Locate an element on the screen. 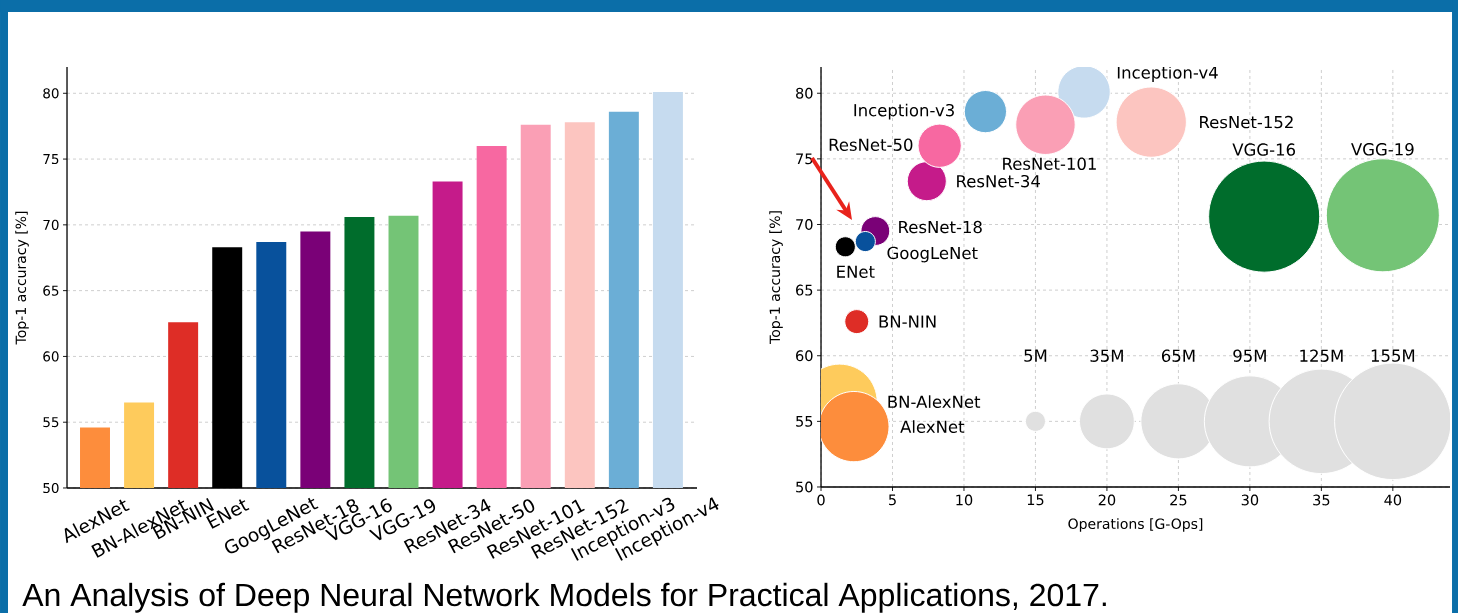 The width and height of the screenshot is (1458, 613). legend-label: 155M is located at coordinates (1393, 355).